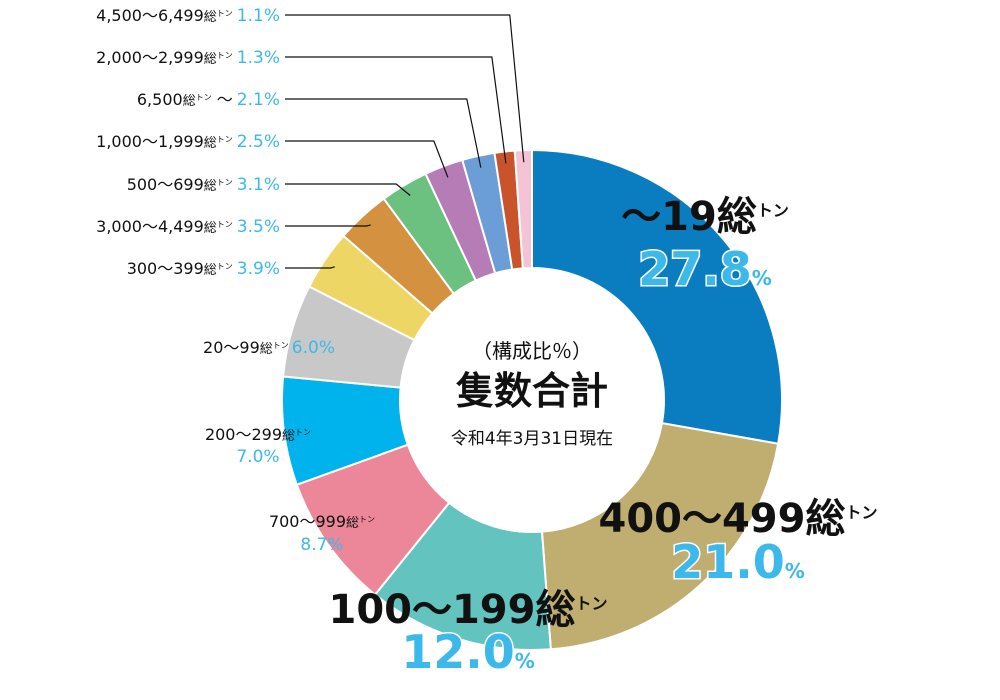 This screenshot has height=700, width=1000. What do you see at coordinates (705, 269) in the screenshot?
I see `slice-value-0: 27.8%` at bounding box center [705, 269].